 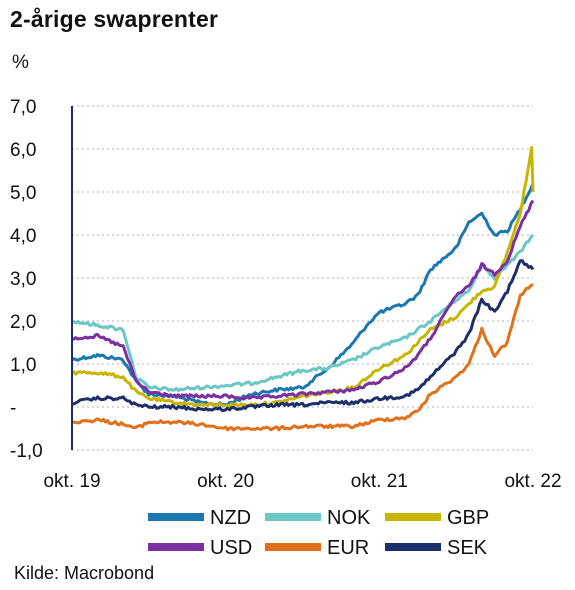 I want to click on y-tick-label: 4,0, so click(x=23, y=236).